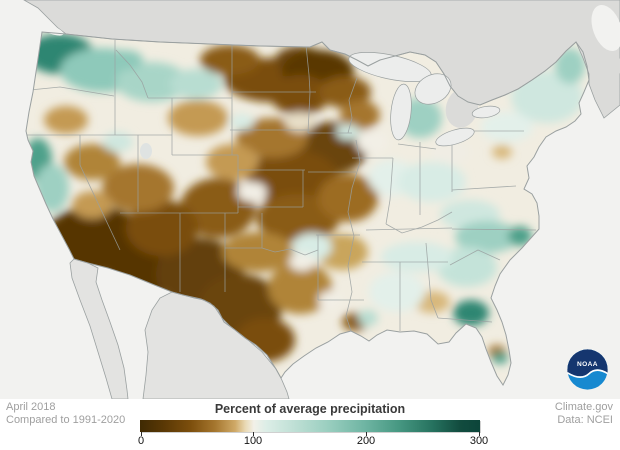  I want to click on tick-label-300: 300, so click(479, 441).